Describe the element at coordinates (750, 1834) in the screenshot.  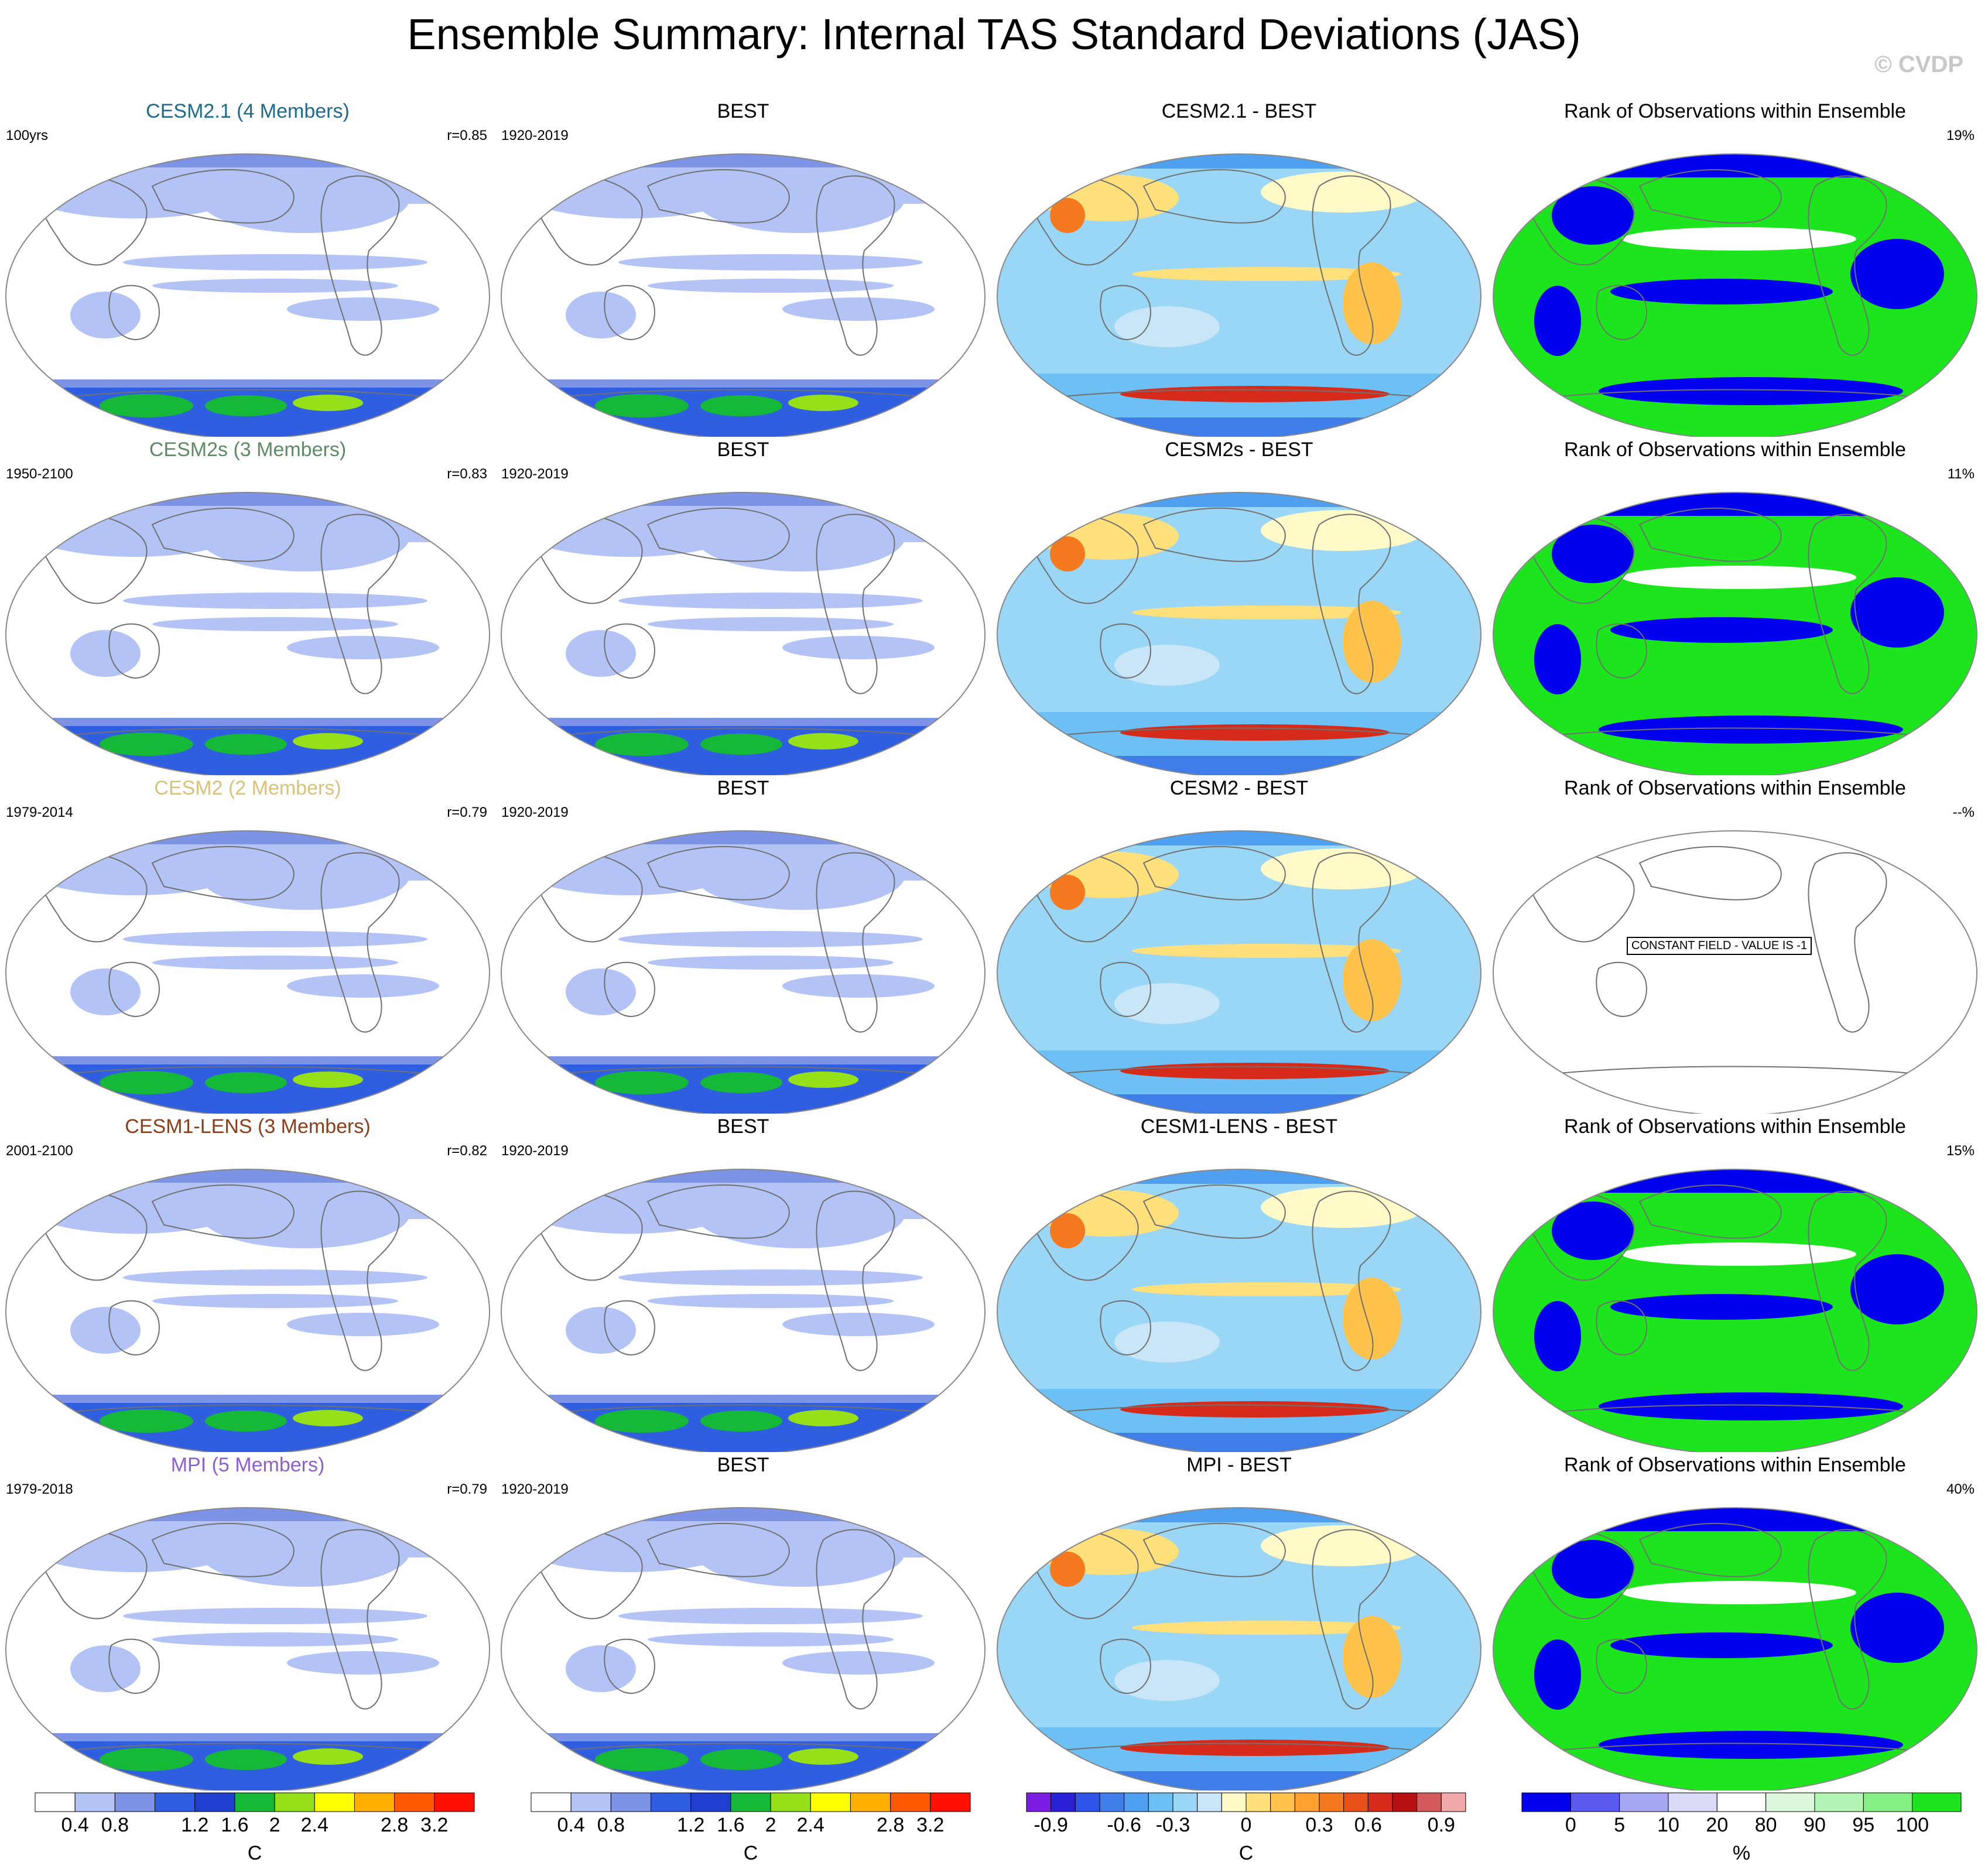
I see `colorbar: 0.4 0.8 1.2 1.6 2 2.4 2.8 3.2 C` at that location.